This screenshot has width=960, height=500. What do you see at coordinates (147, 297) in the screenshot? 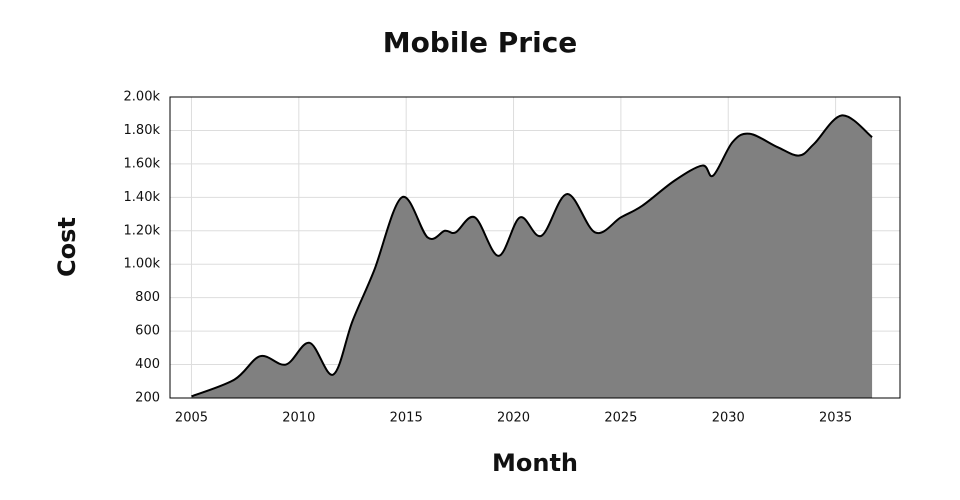
I see `y-tick-label: 800` at bounding box center [147, 297].